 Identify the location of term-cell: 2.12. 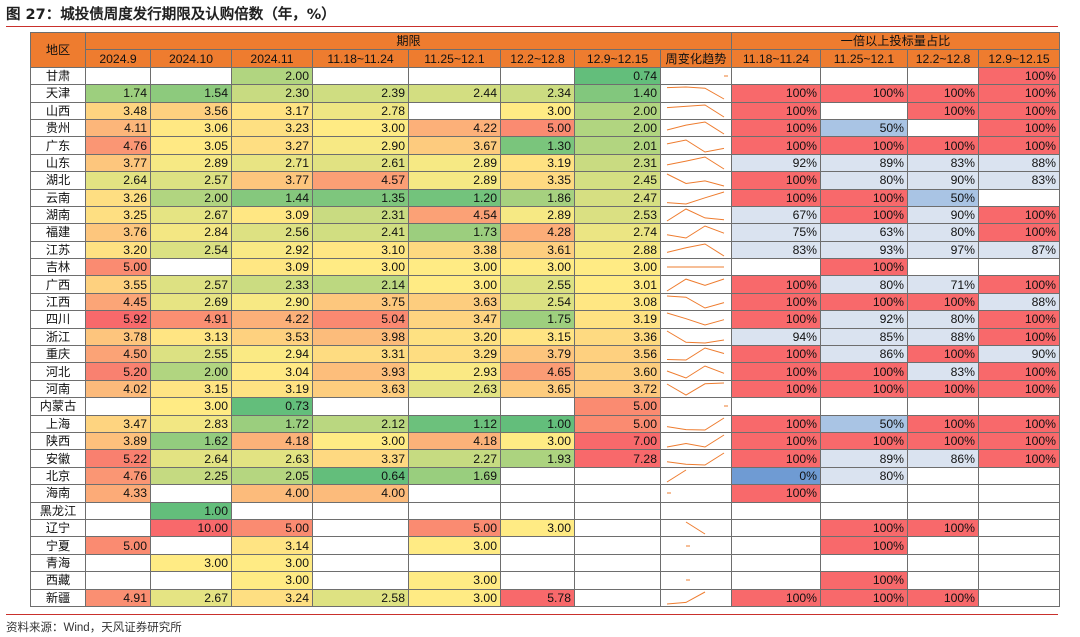
(360, 423).